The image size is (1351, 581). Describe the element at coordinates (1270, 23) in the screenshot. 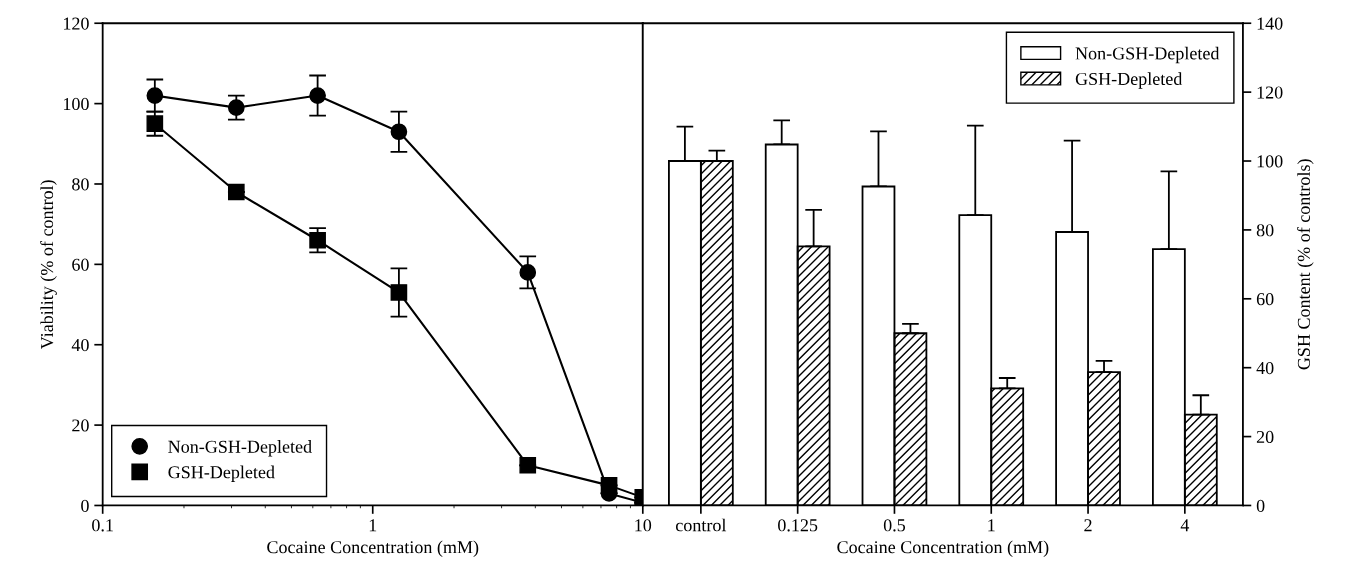

I see `y2-tick-label: 140` at that location.